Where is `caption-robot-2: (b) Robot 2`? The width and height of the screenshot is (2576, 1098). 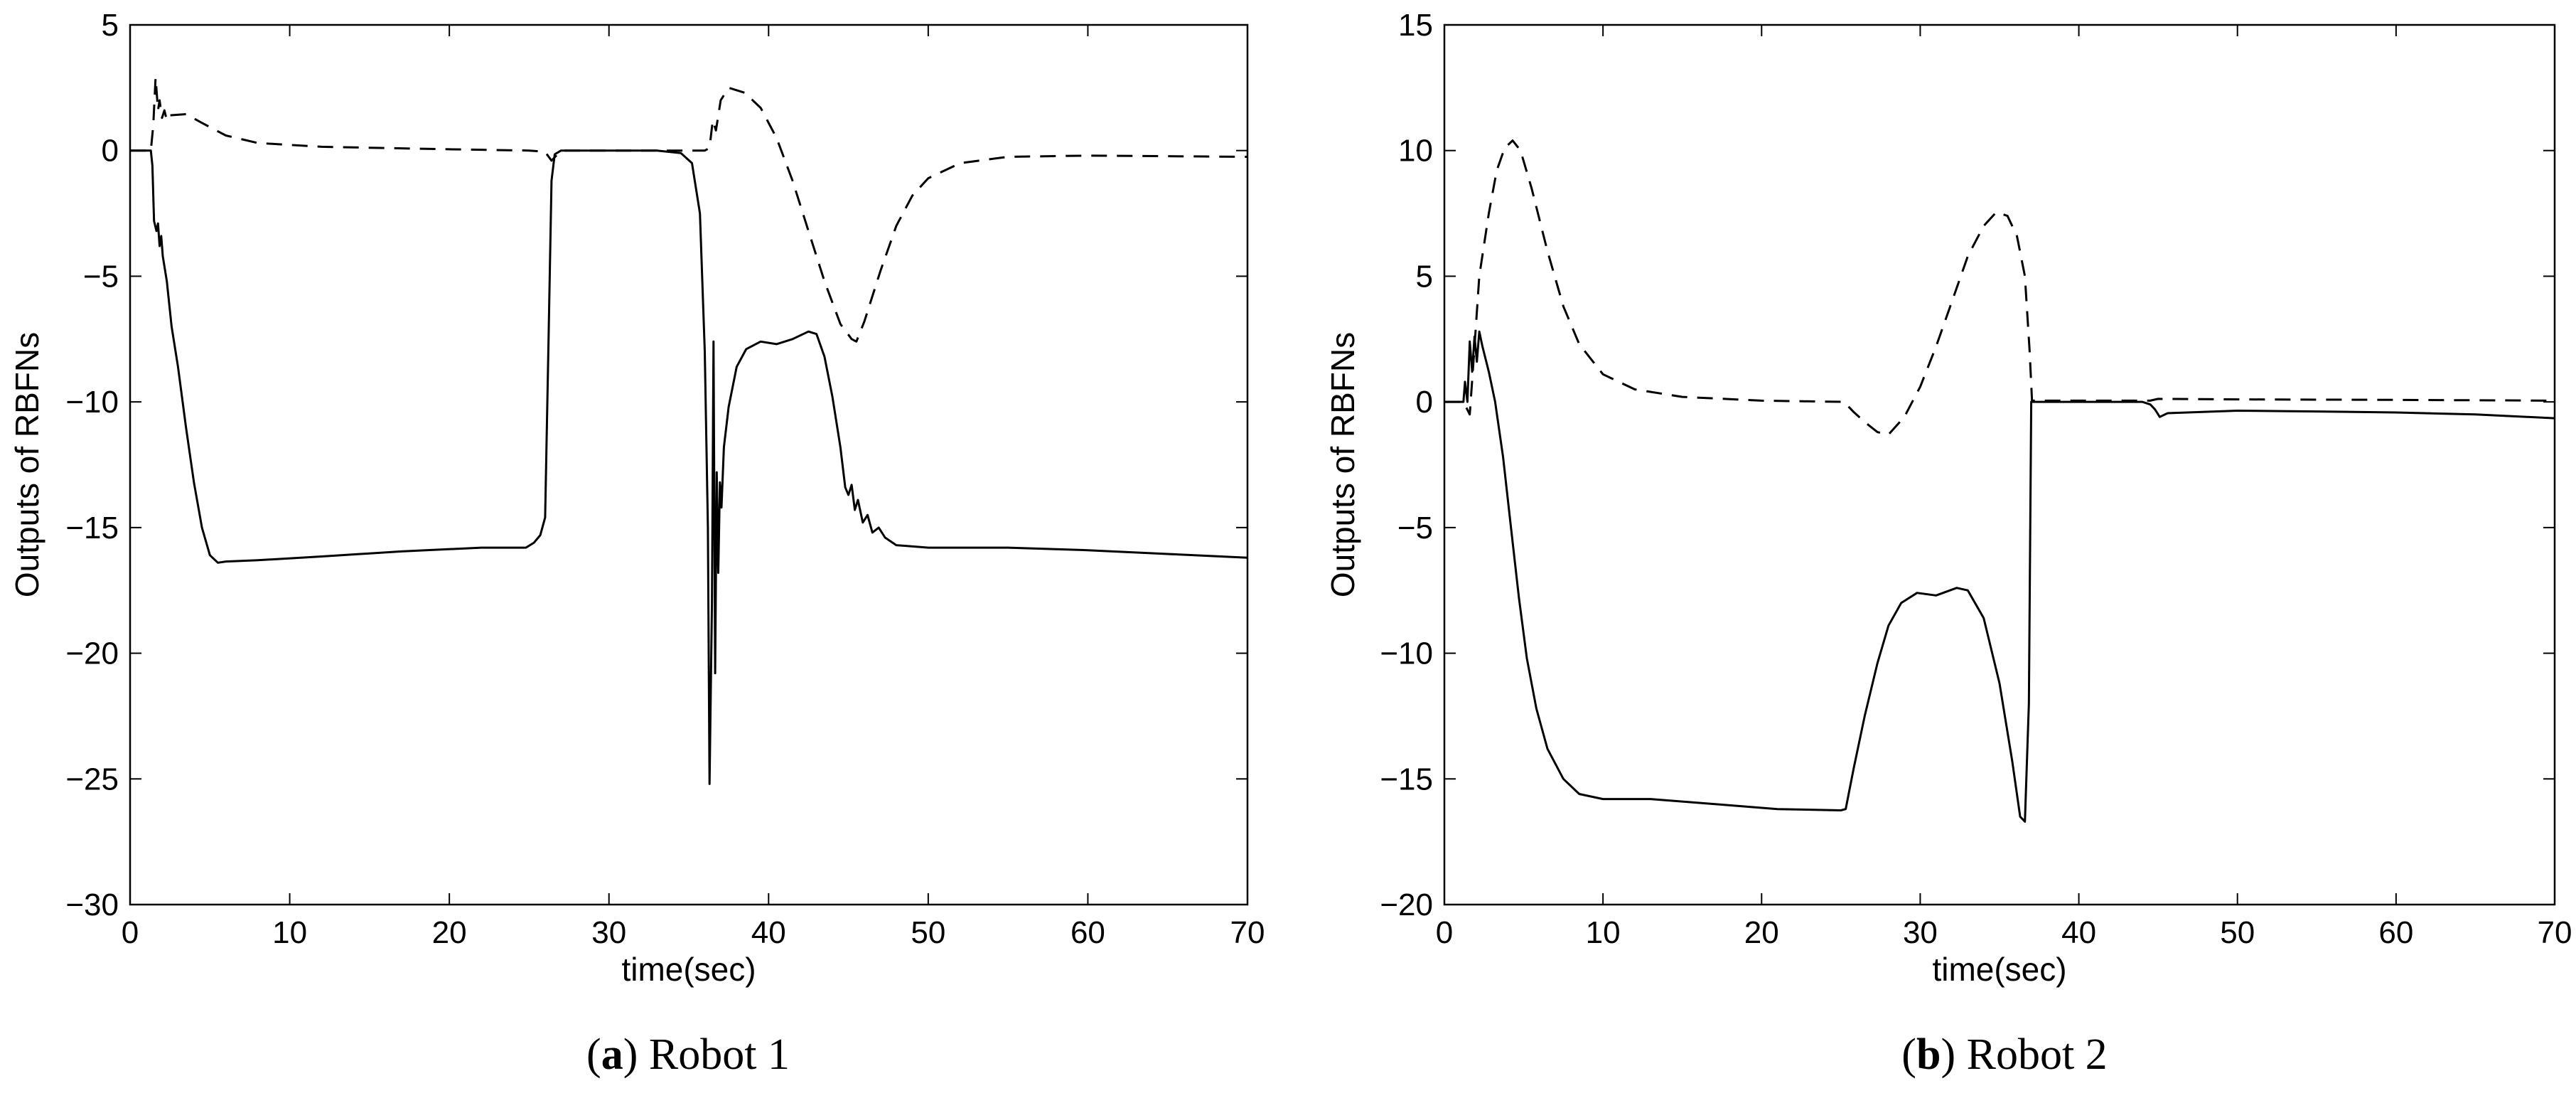
caption-robot-2: (b) Robot 2 is located at coordinates (2004, 1054).